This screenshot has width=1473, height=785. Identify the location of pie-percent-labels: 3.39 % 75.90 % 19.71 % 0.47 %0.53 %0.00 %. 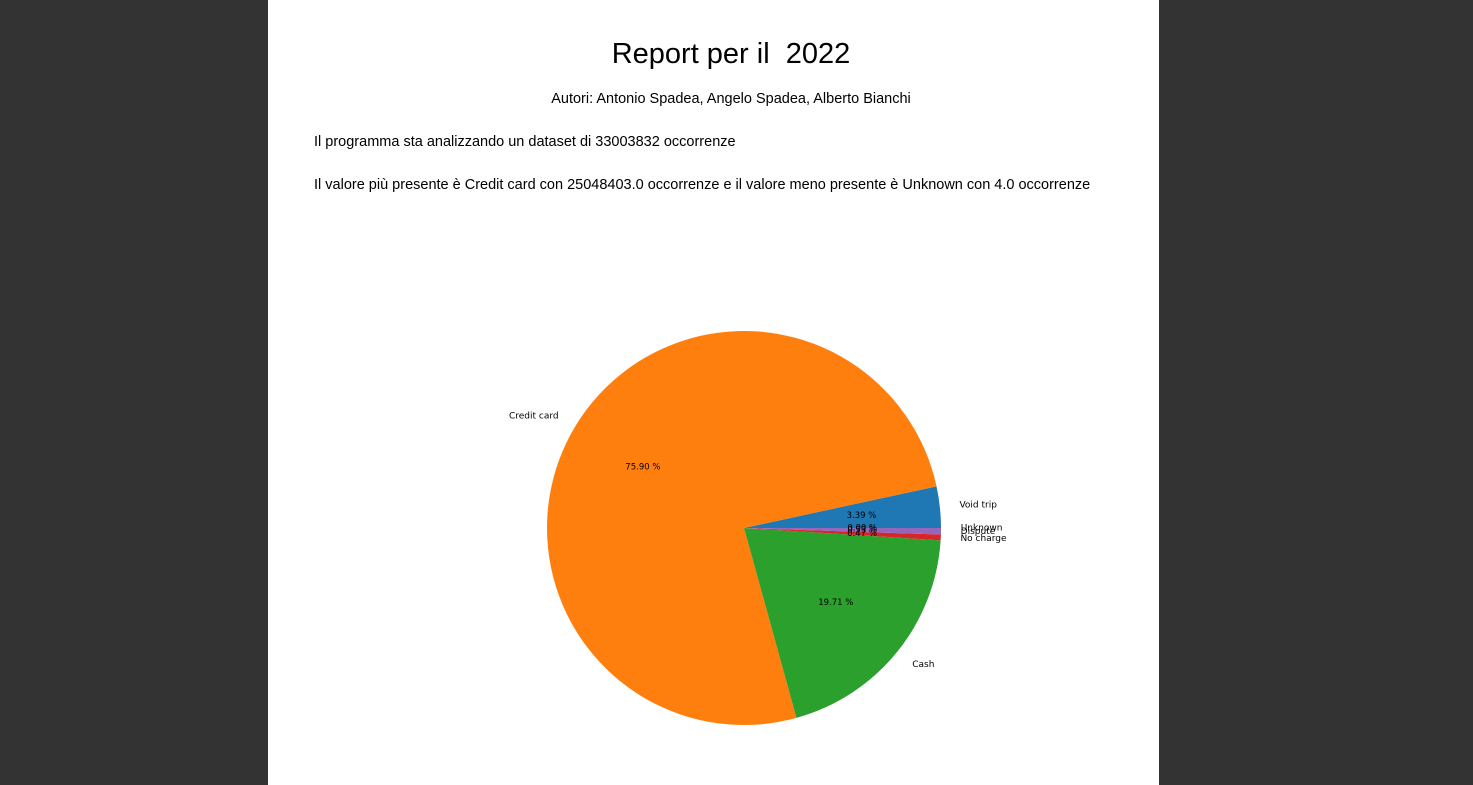
(751, 535).